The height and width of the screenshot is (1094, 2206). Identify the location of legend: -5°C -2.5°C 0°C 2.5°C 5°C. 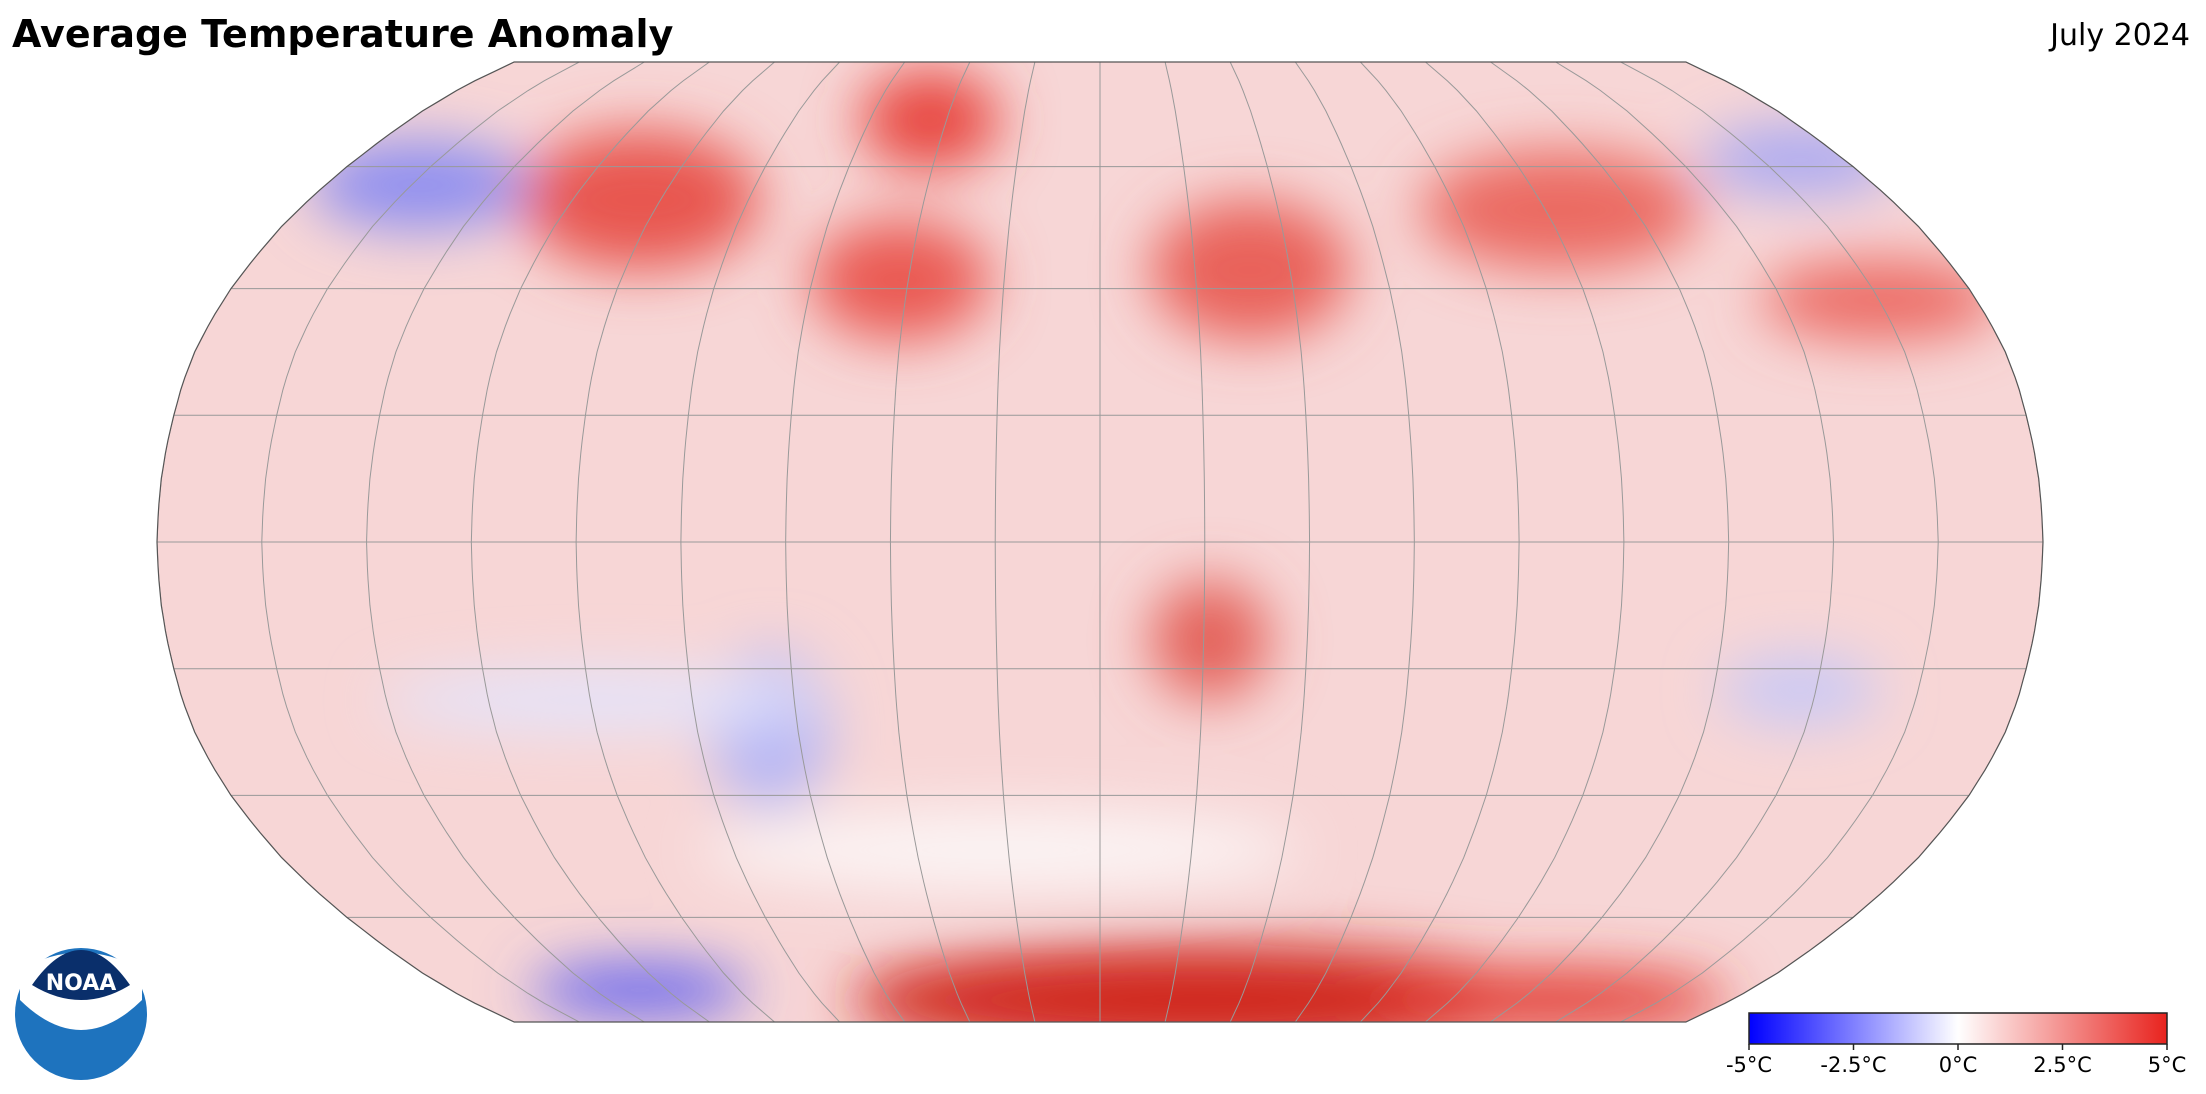
(1956, 1044).